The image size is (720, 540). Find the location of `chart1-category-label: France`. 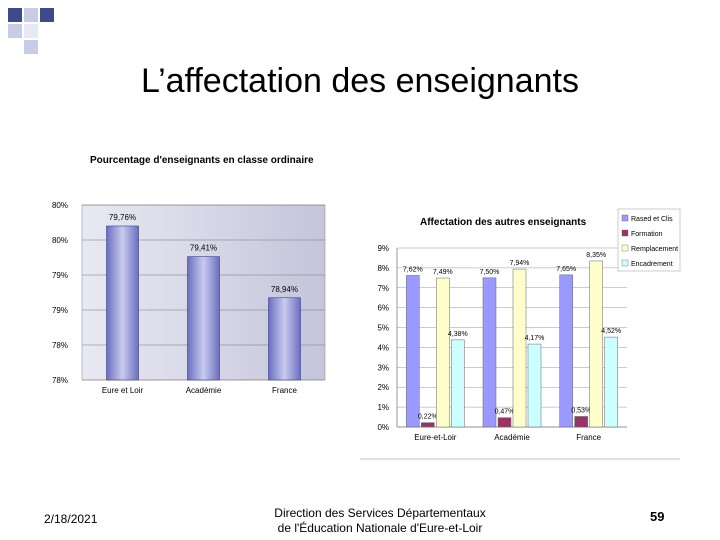

chart1-category-label: France is located at coordinates (284, 390).